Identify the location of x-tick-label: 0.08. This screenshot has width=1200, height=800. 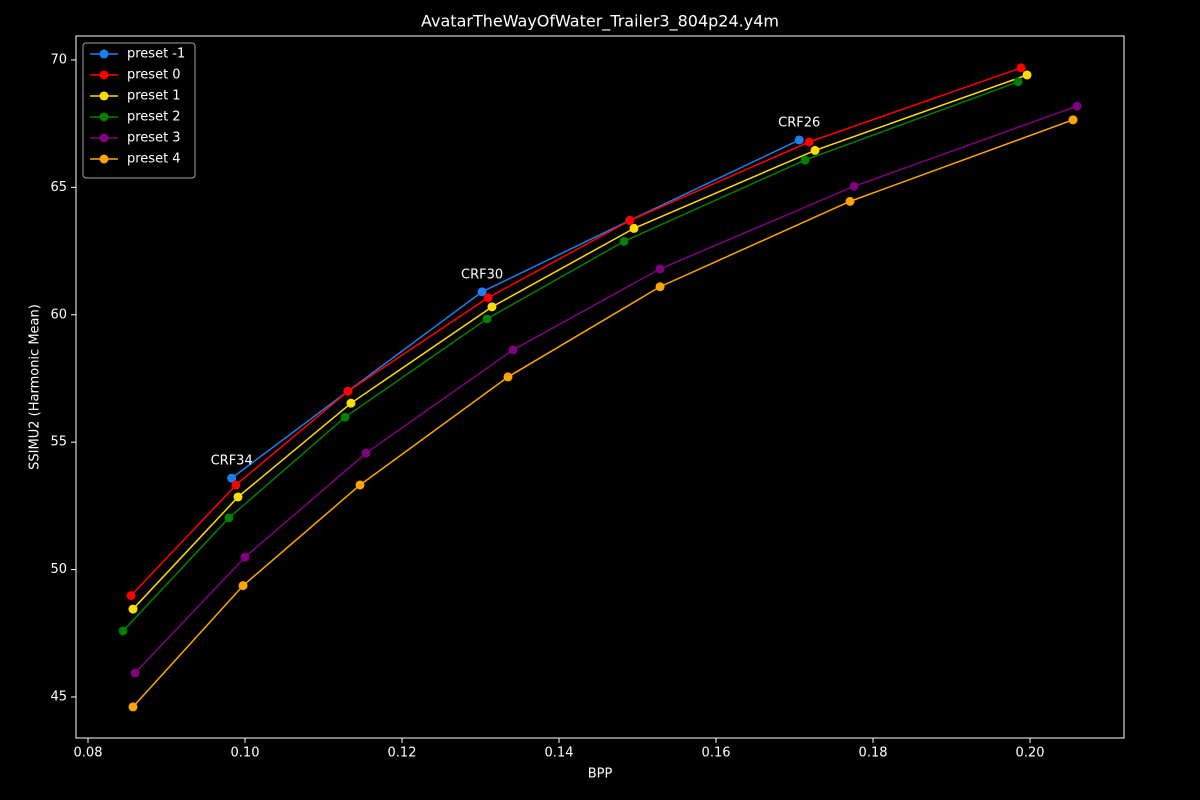
(88, 753).